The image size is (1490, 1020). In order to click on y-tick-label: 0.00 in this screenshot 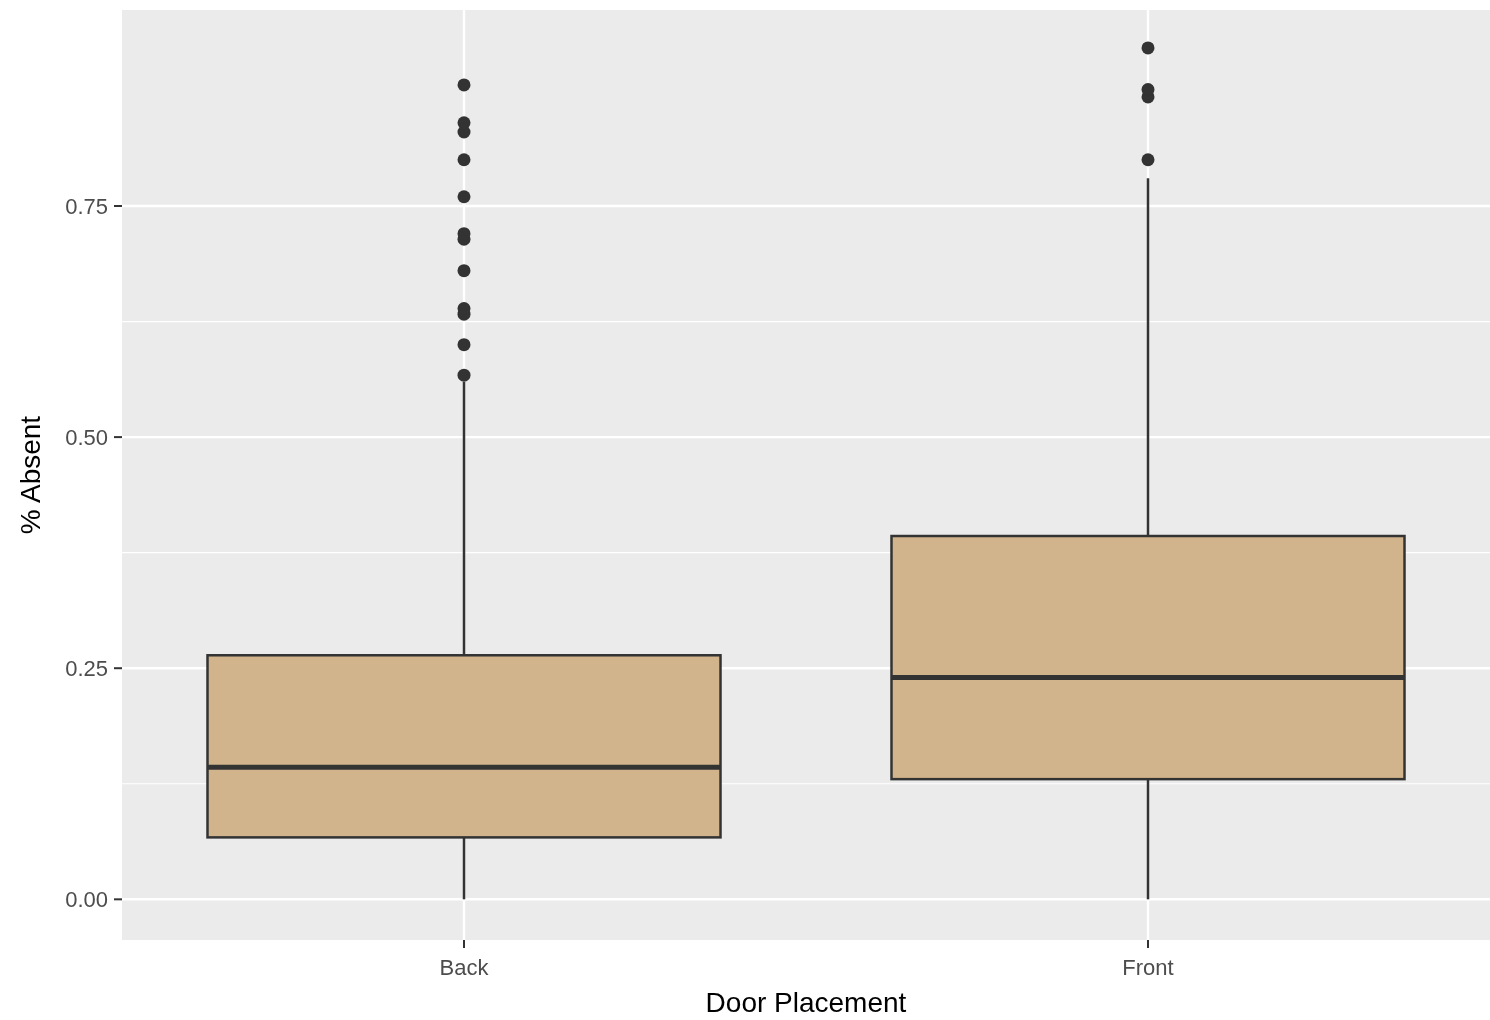, I will do `click(86, 900)`.